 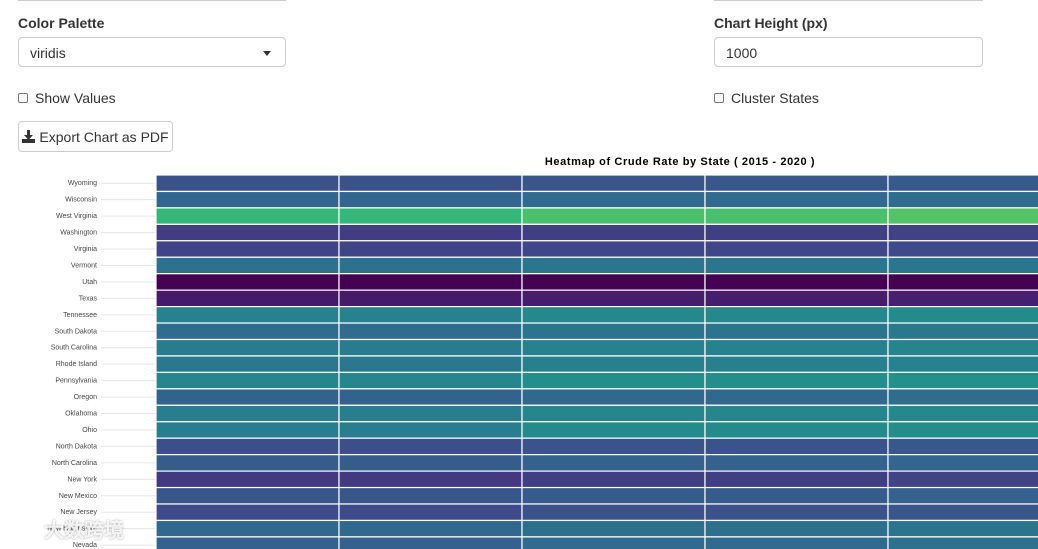 I want to click on cluster-states-checkbox: Cluster States, so click(x=766, y=98).